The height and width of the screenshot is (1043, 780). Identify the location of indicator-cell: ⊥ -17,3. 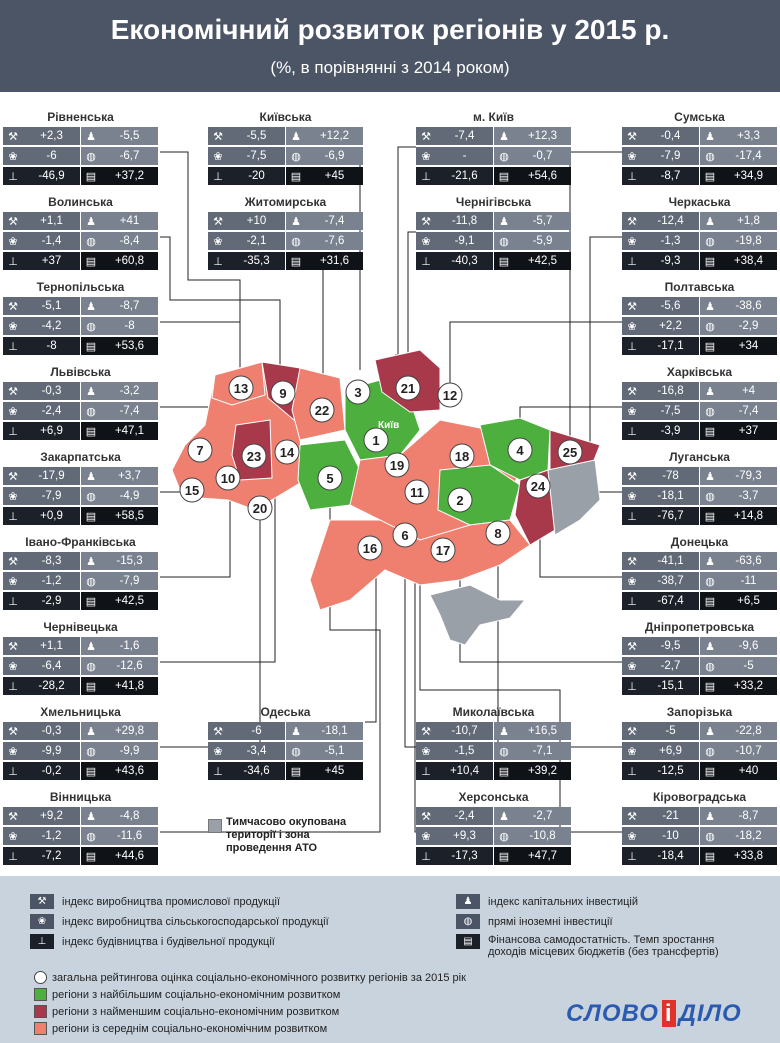
(454, 856).